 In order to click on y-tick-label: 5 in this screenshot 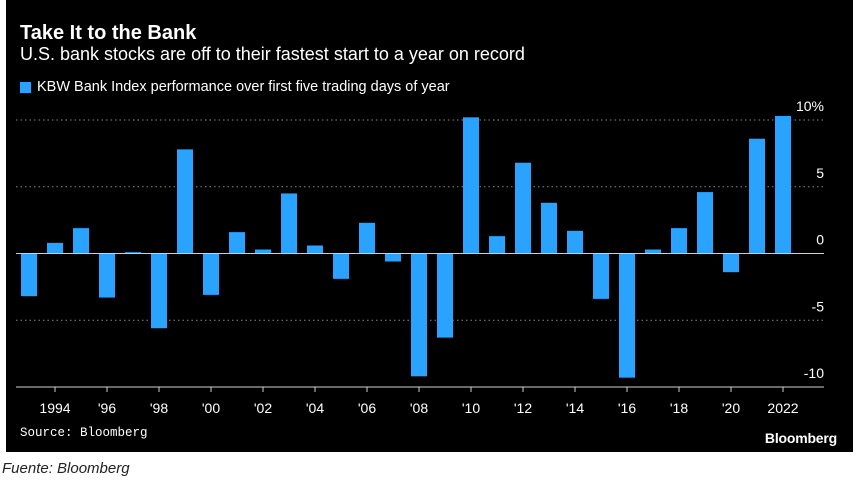, I will do `click(820, 173)`.